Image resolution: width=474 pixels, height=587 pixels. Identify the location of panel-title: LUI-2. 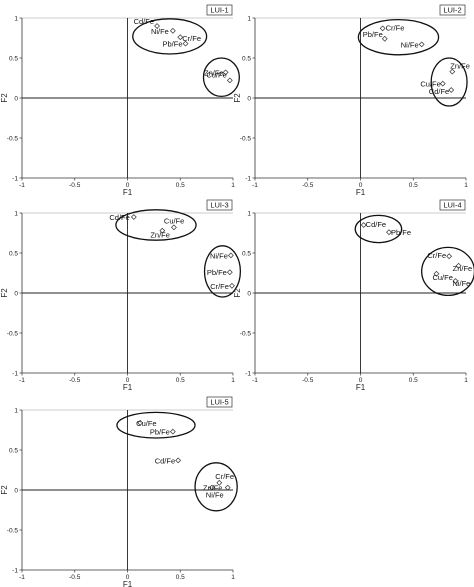
(452, 10).